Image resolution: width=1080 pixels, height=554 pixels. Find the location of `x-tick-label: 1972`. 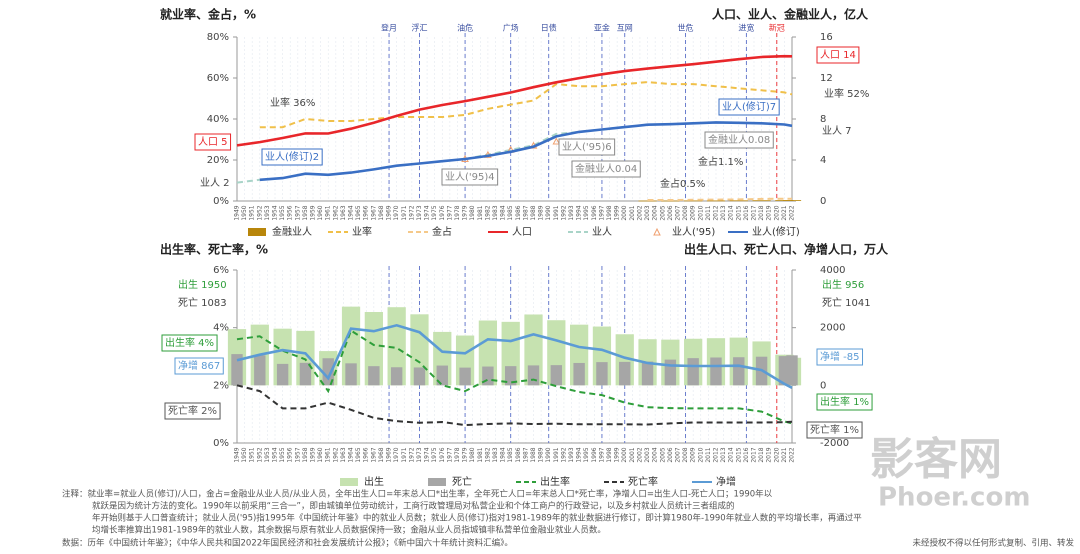

x-tick-label: 1972 is located at coordinates (411, 454).